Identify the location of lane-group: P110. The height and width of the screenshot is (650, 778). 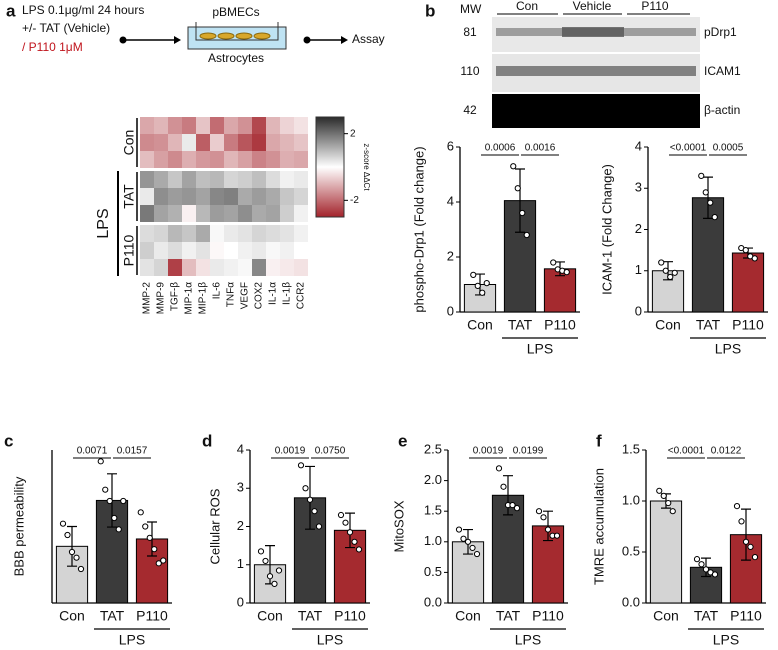
(654, 6).